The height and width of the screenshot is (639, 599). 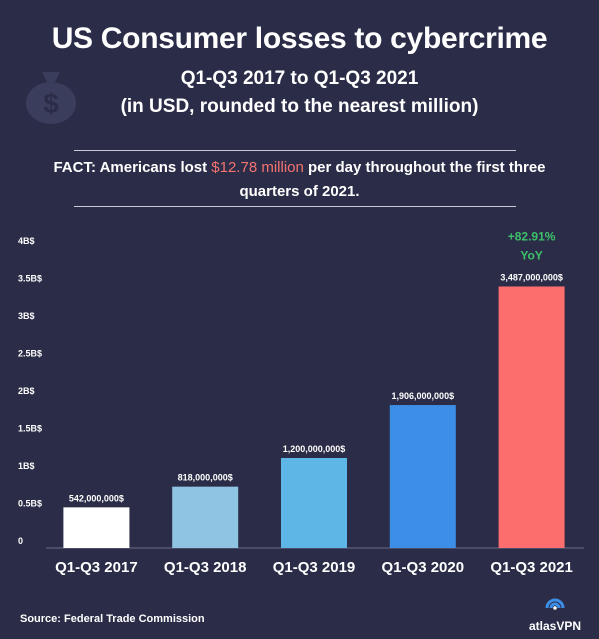 I want to click on money-bag-icon: $, so click(x=51, y=98).